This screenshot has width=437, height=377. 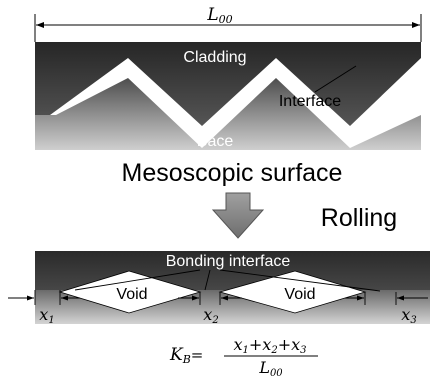 What do you see at coordinates (228, 261) in the screenshot?
I see `bonding-interface-label: Bonding interface` at bounding box center [228, 261].